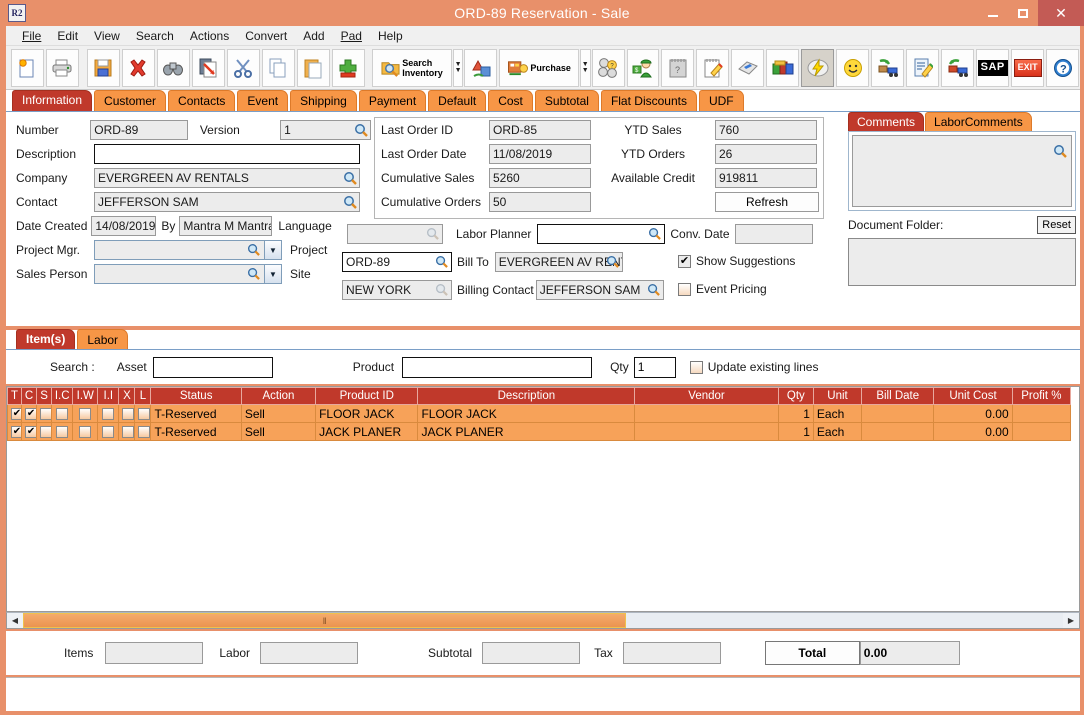 This screenshot has width=1084, height=715. I want to click on col-vendor: Vendor, so click(706, 396).